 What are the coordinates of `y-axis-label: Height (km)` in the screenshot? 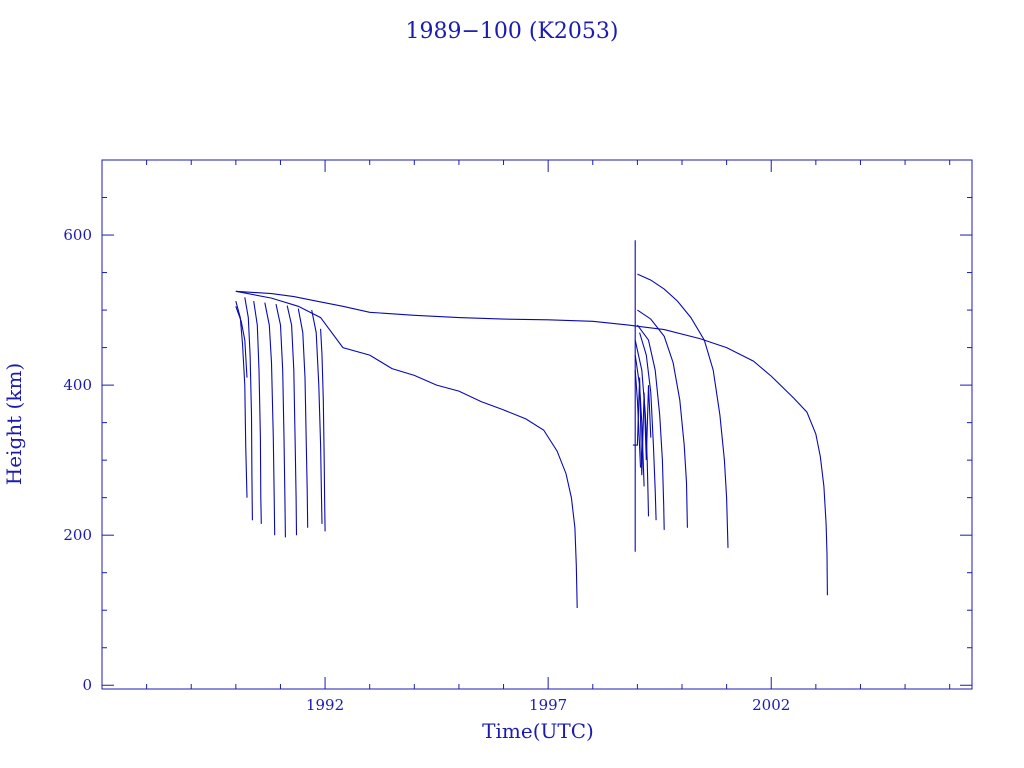 It's located at (14, 424).